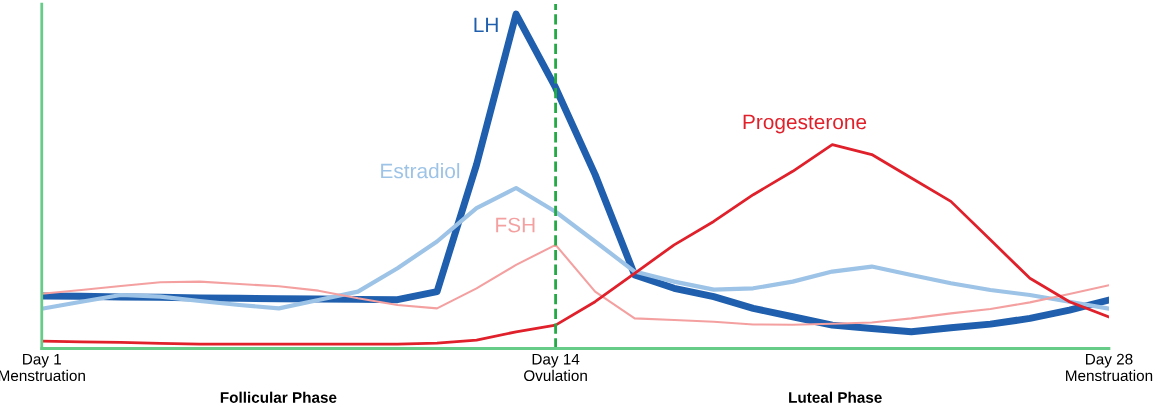  I want to click on text: Follicular Phase, so click(278, 397).